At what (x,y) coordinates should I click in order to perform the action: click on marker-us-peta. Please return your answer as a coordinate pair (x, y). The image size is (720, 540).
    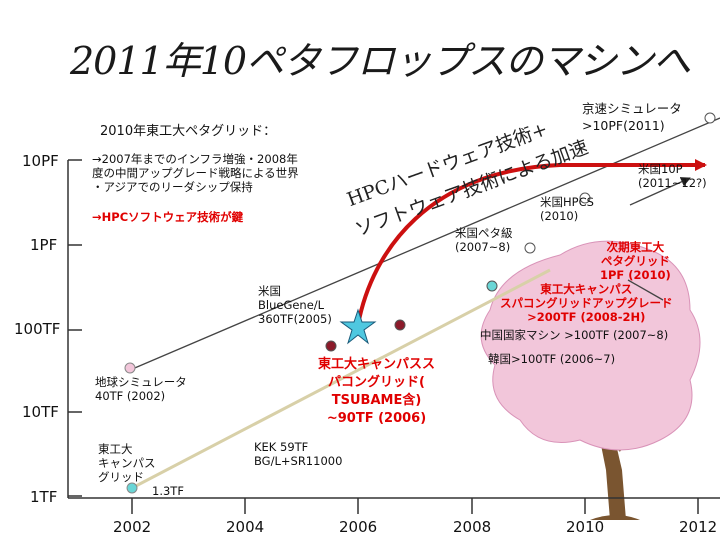
    Looking at the image, I should click on (530, 248).